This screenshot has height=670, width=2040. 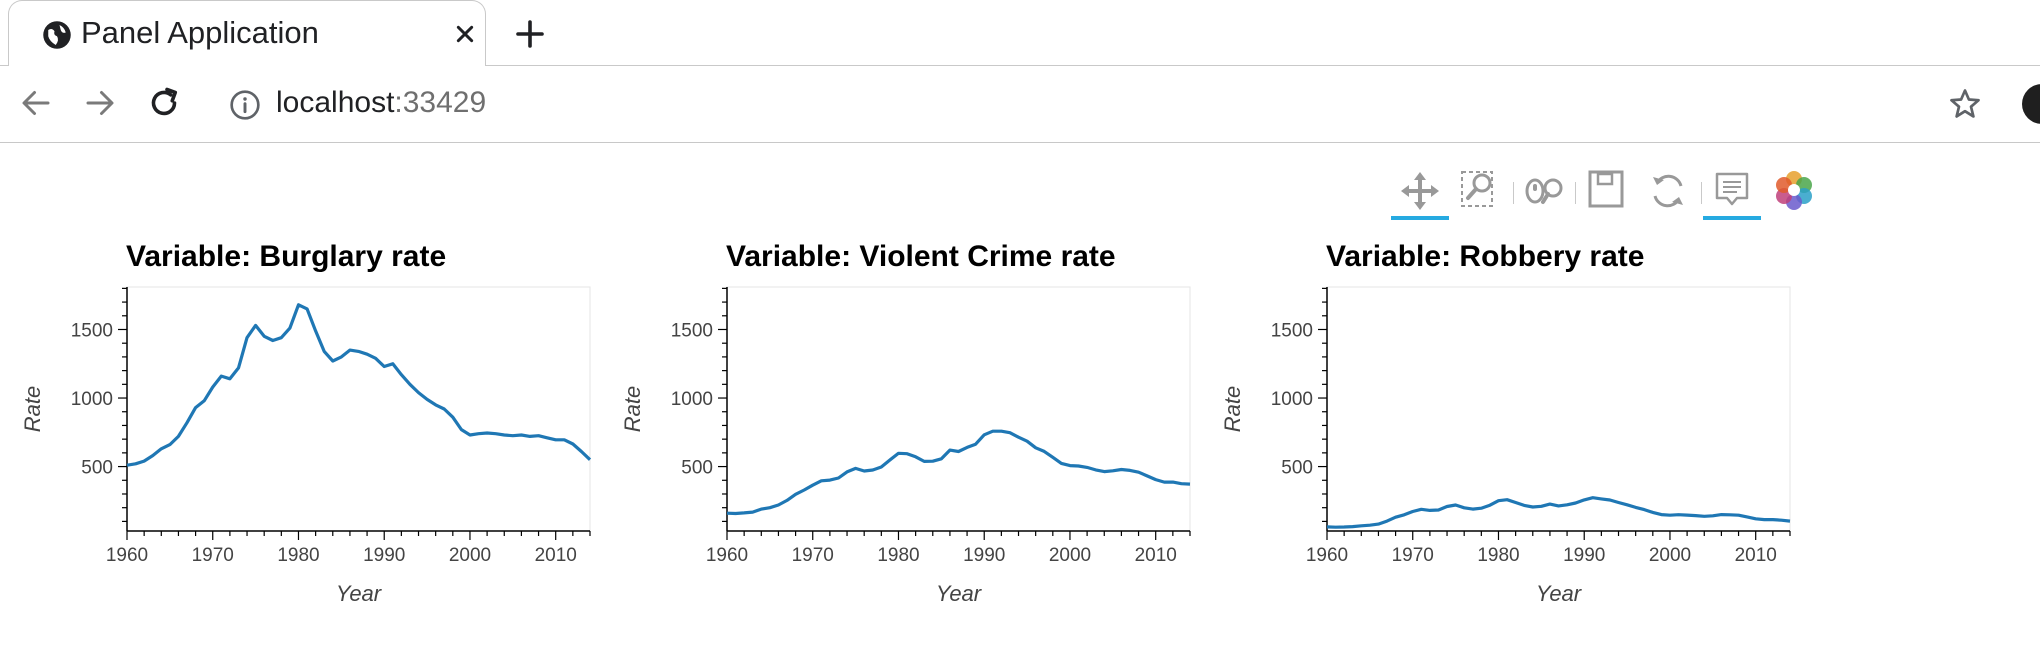 I want to click on bokeh-logo-icon, so click(x=1794, y=190).